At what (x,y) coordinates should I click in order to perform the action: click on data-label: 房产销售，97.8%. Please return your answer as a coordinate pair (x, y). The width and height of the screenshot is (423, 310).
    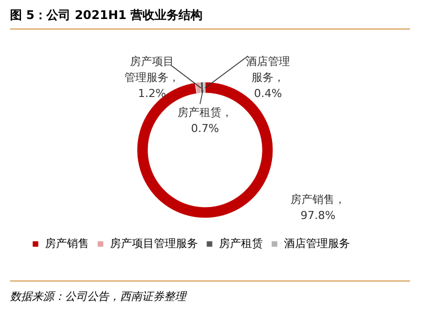
    Looking at the image, I should click on (318, 207).